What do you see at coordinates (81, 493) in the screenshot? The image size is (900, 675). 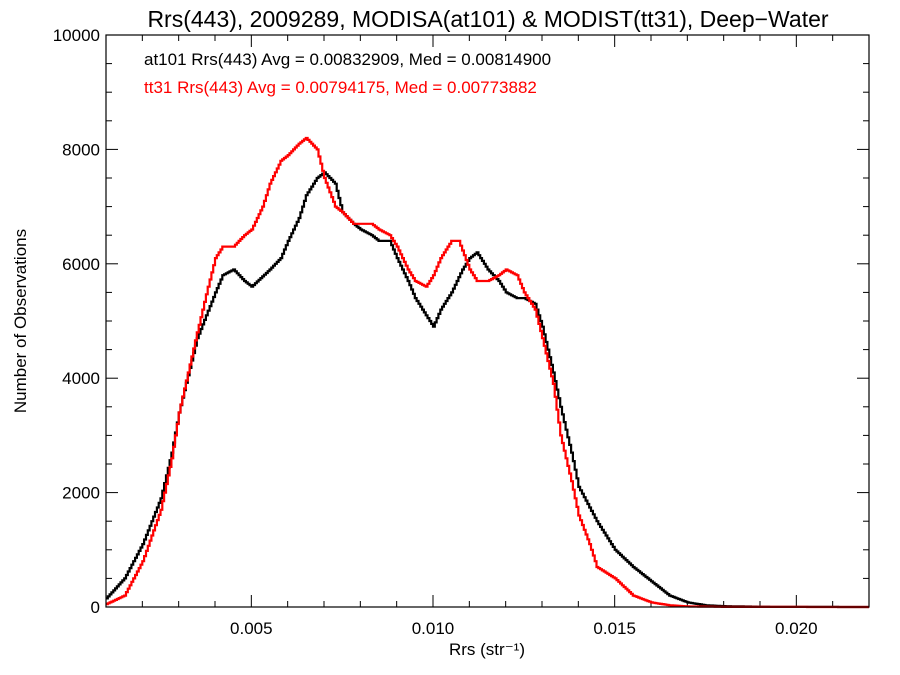 I see `y-tick-label: 2000` at bounding box center [81, 493].